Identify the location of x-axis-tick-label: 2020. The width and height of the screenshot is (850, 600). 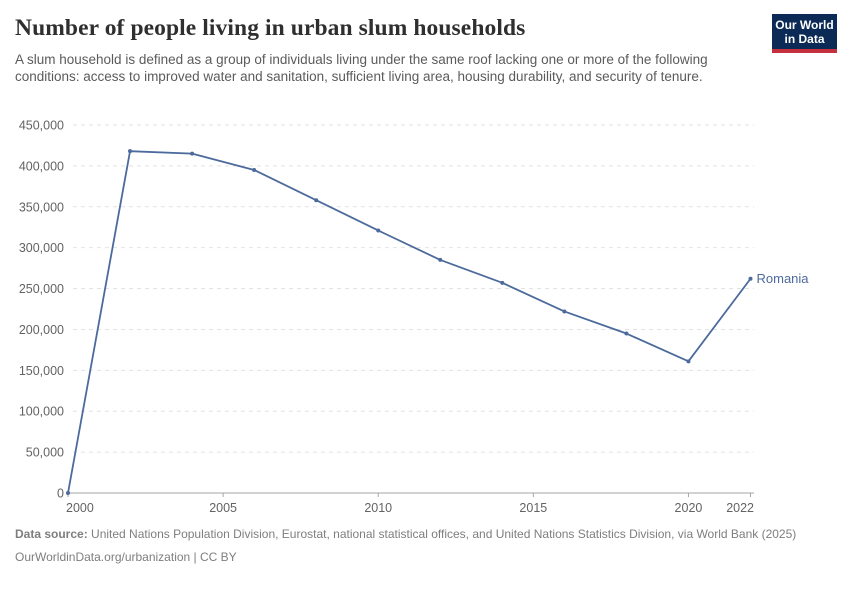
(689, 508).